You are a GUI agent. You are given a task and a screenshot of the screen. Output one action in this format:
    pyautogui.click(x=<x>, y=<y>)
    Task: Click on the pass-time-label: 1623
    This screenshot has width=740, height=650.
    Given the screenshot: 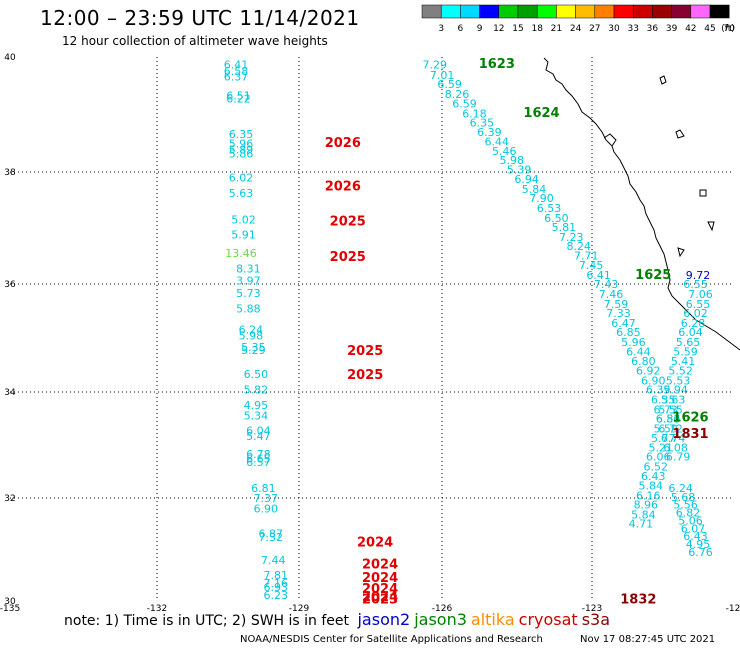 What is the action you would take?
    pyautogui.click(x=497, y=64)
    